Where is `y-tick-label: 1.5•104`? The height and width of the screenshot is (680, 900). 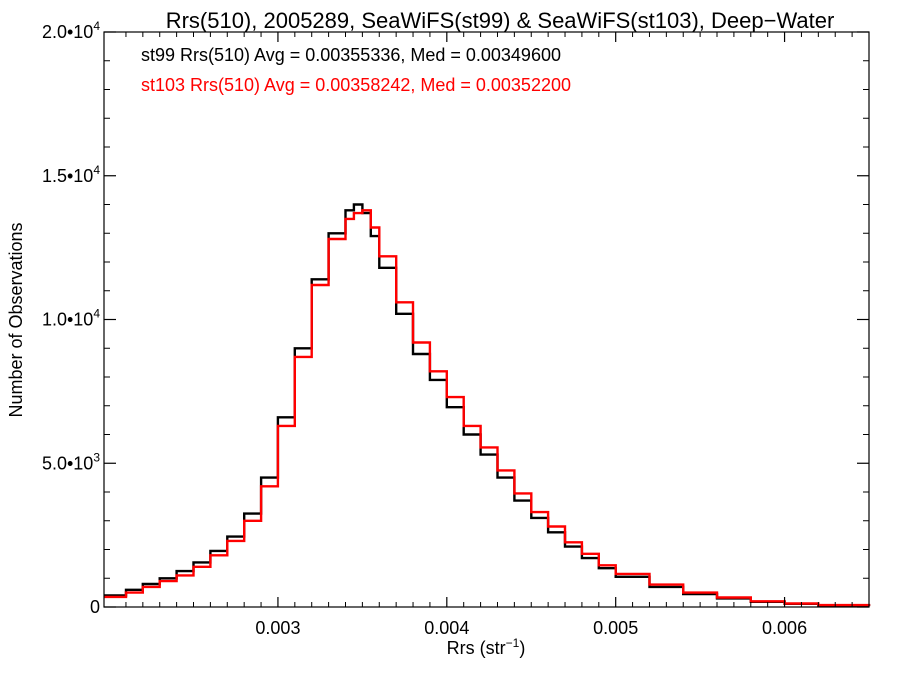 y-tick-label: 1.5•104 is located at coordinates (71, 174).